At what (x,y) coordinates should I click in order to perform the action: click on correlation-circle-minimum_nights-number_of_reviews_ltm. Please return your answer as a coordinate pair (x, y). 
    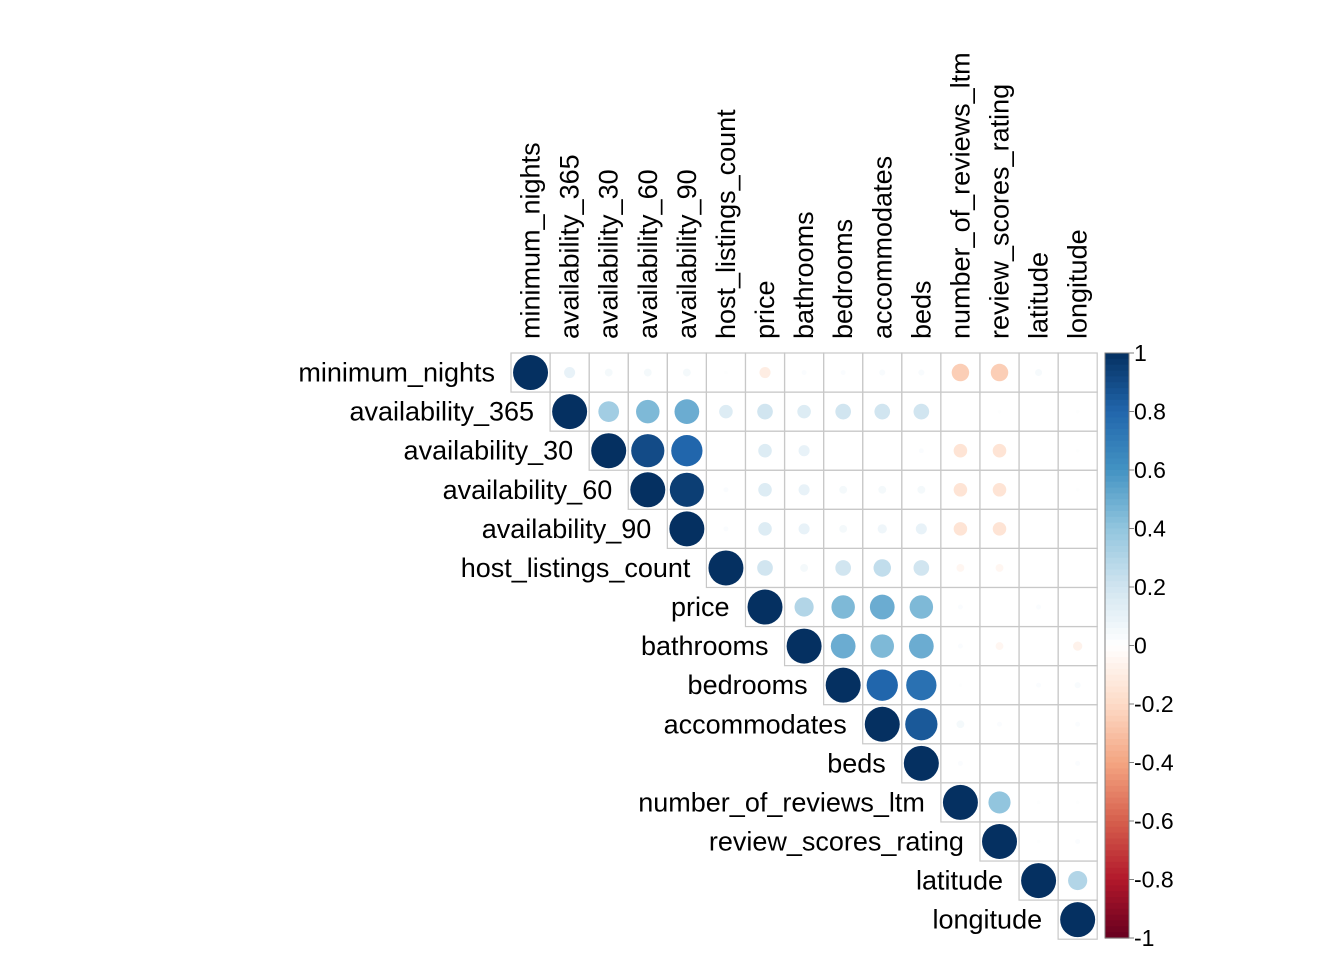
    Looking at the image, I should click on (960, 372).